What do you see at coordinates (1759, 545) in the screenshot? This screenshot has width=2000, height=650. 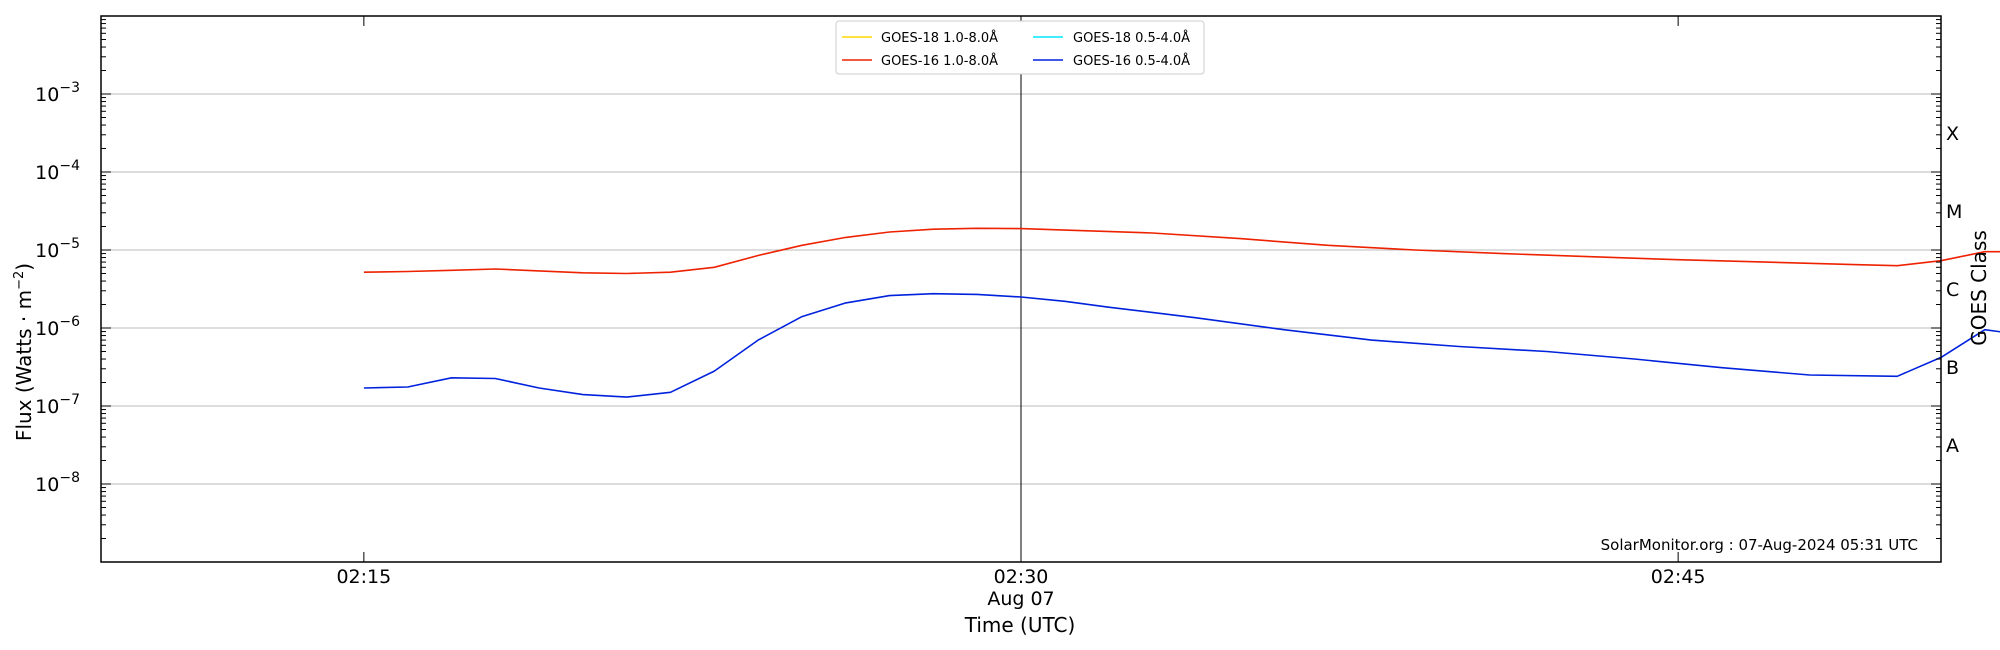 I see `solarmonitor-credit: SolarMonitor.org : 07-Aug-2024 05:31 UTC` at bounding box center [1759, 545].